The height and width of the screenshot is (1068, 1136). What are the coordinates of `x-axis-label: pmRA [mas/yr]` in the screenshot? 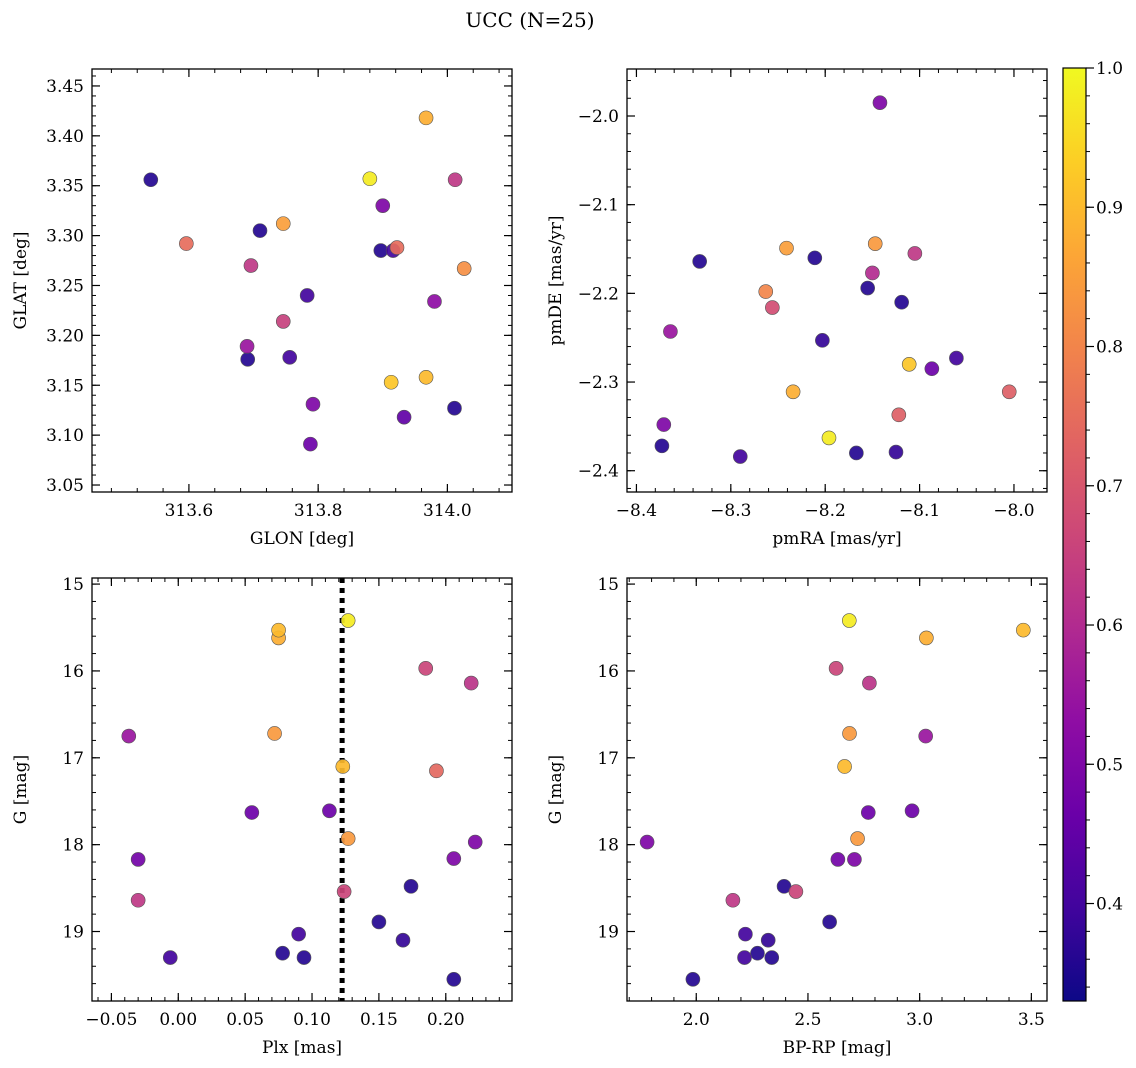 It's located at (836, 539).